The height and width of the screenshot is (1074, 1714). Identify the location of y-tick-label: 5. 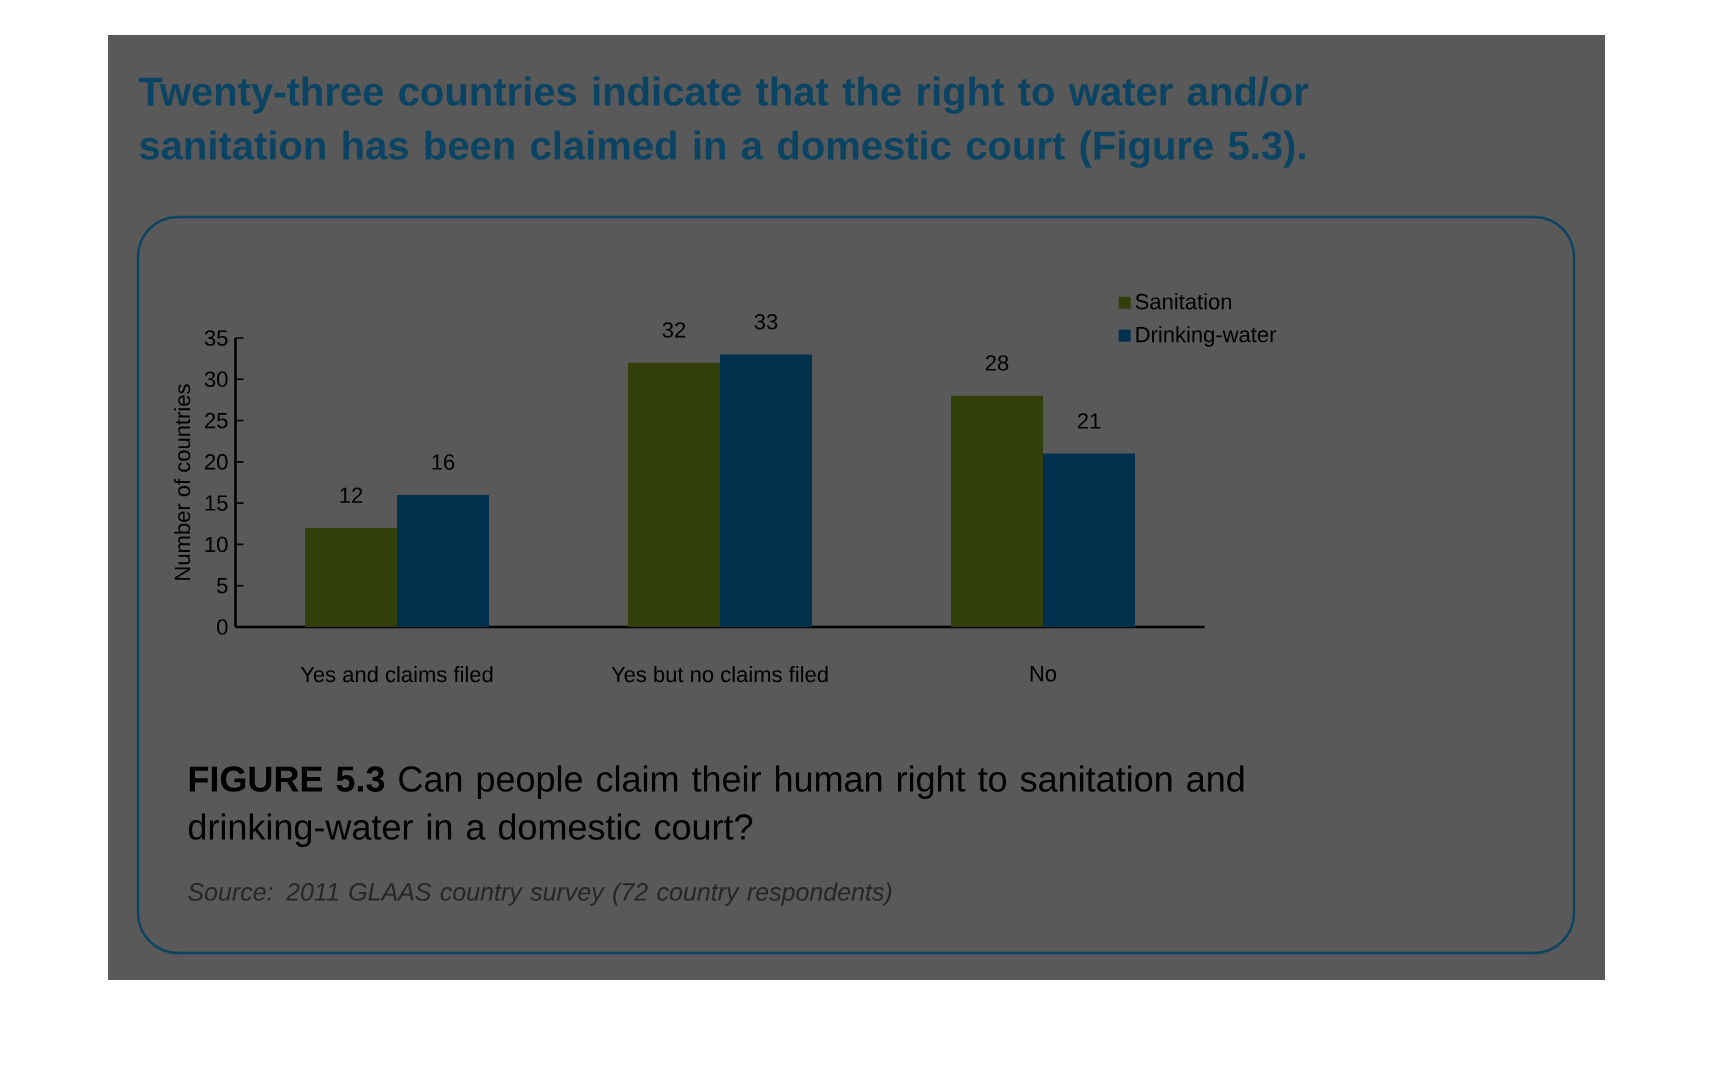
(222, 586).